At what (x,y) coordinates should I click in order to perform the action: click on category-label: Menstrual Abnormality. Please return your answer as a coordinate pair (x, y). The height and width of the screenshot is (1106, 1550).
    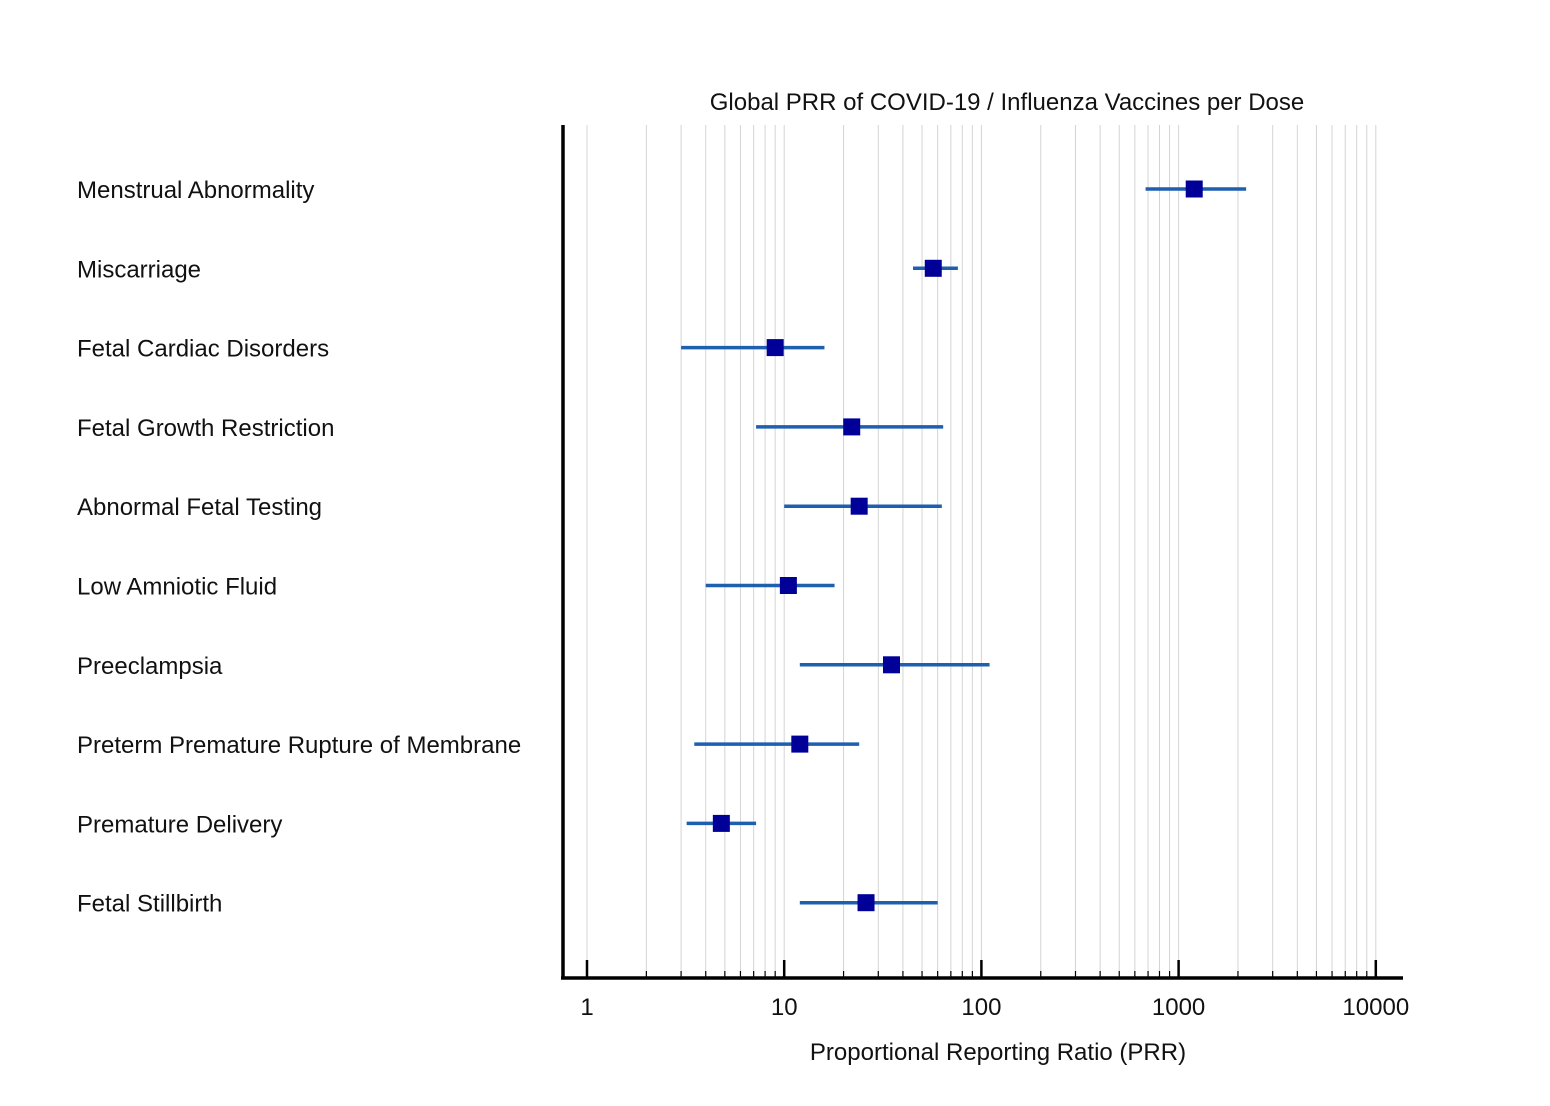
    Looking at the image, I should click on (195, 190).